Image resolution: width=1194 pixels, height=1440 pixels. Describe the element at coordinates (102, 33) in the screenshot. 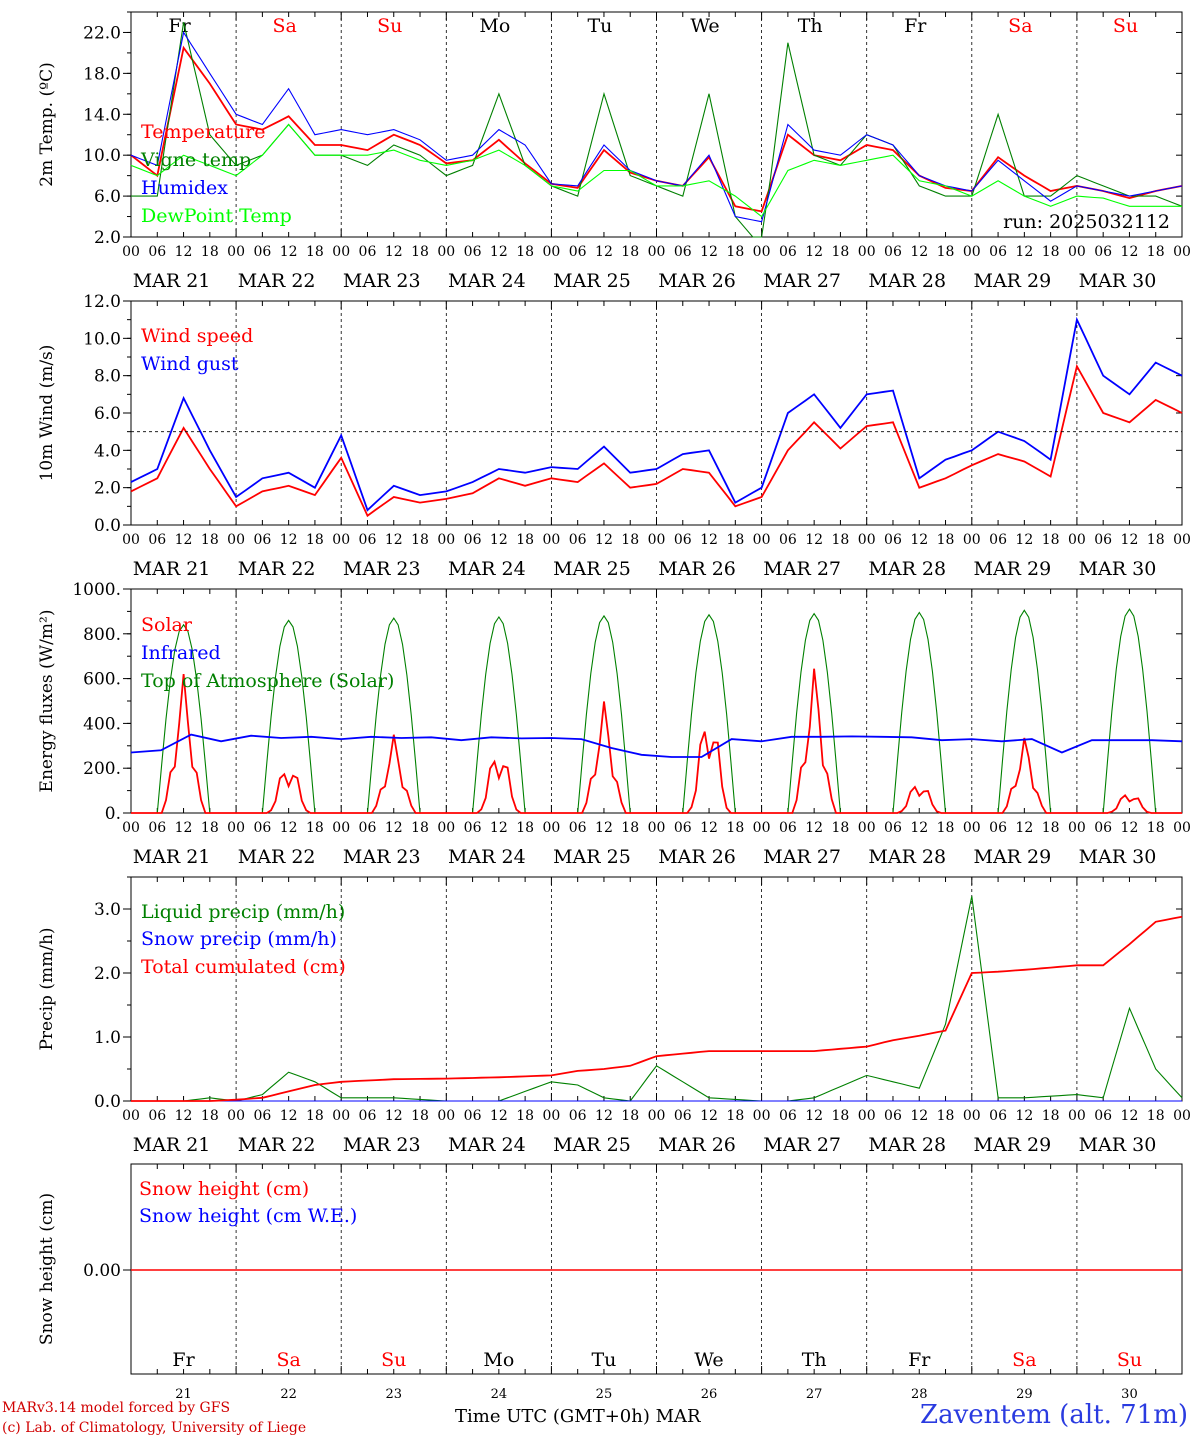

I see `y-tick-label: 22.0` at that location.